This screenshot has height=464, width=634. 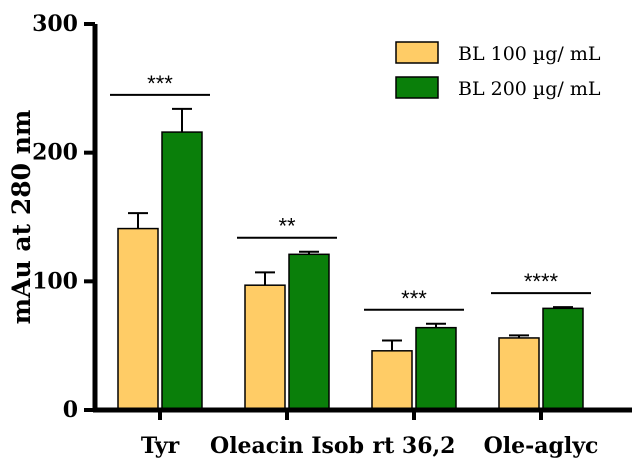 I want to click on category-label: Tyr, so click(x=160, y=446).